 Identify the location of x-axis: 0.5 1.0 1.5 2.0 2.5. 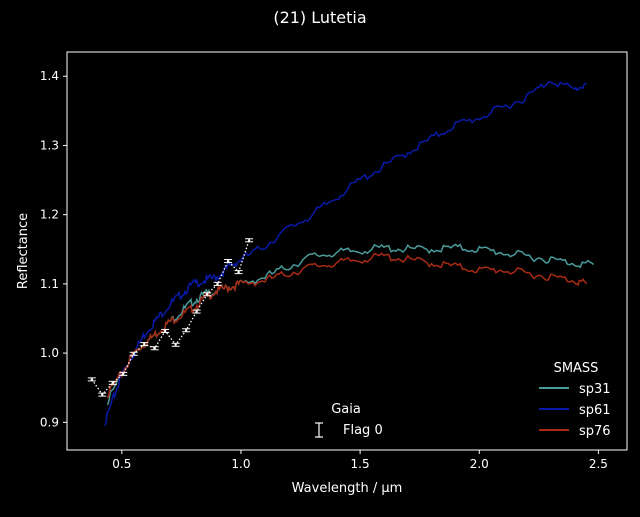
(360, 460).